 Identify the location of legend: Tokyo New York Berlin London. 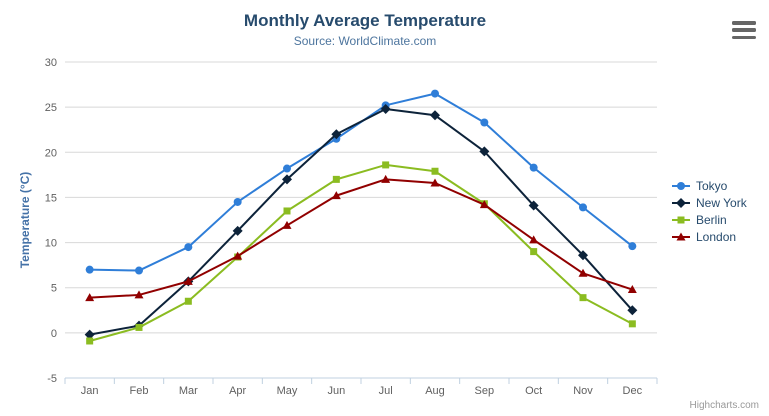
(709, 211).